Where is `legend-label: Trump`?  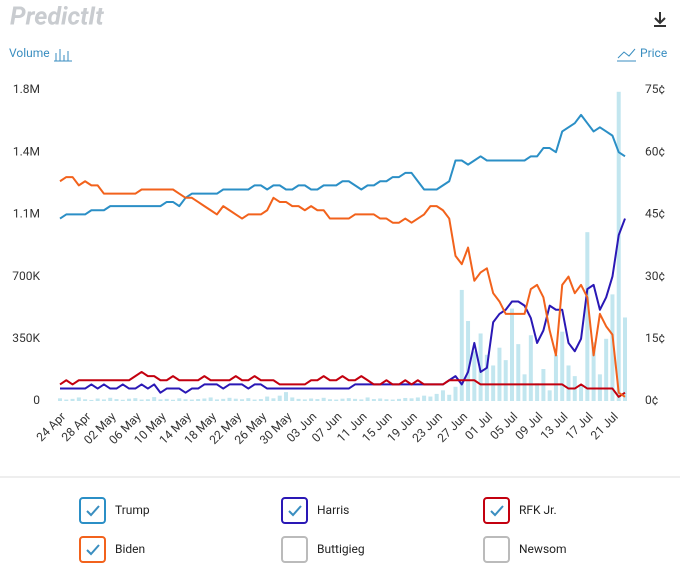
legend-label: Trump is located at coordinates (132, 510).